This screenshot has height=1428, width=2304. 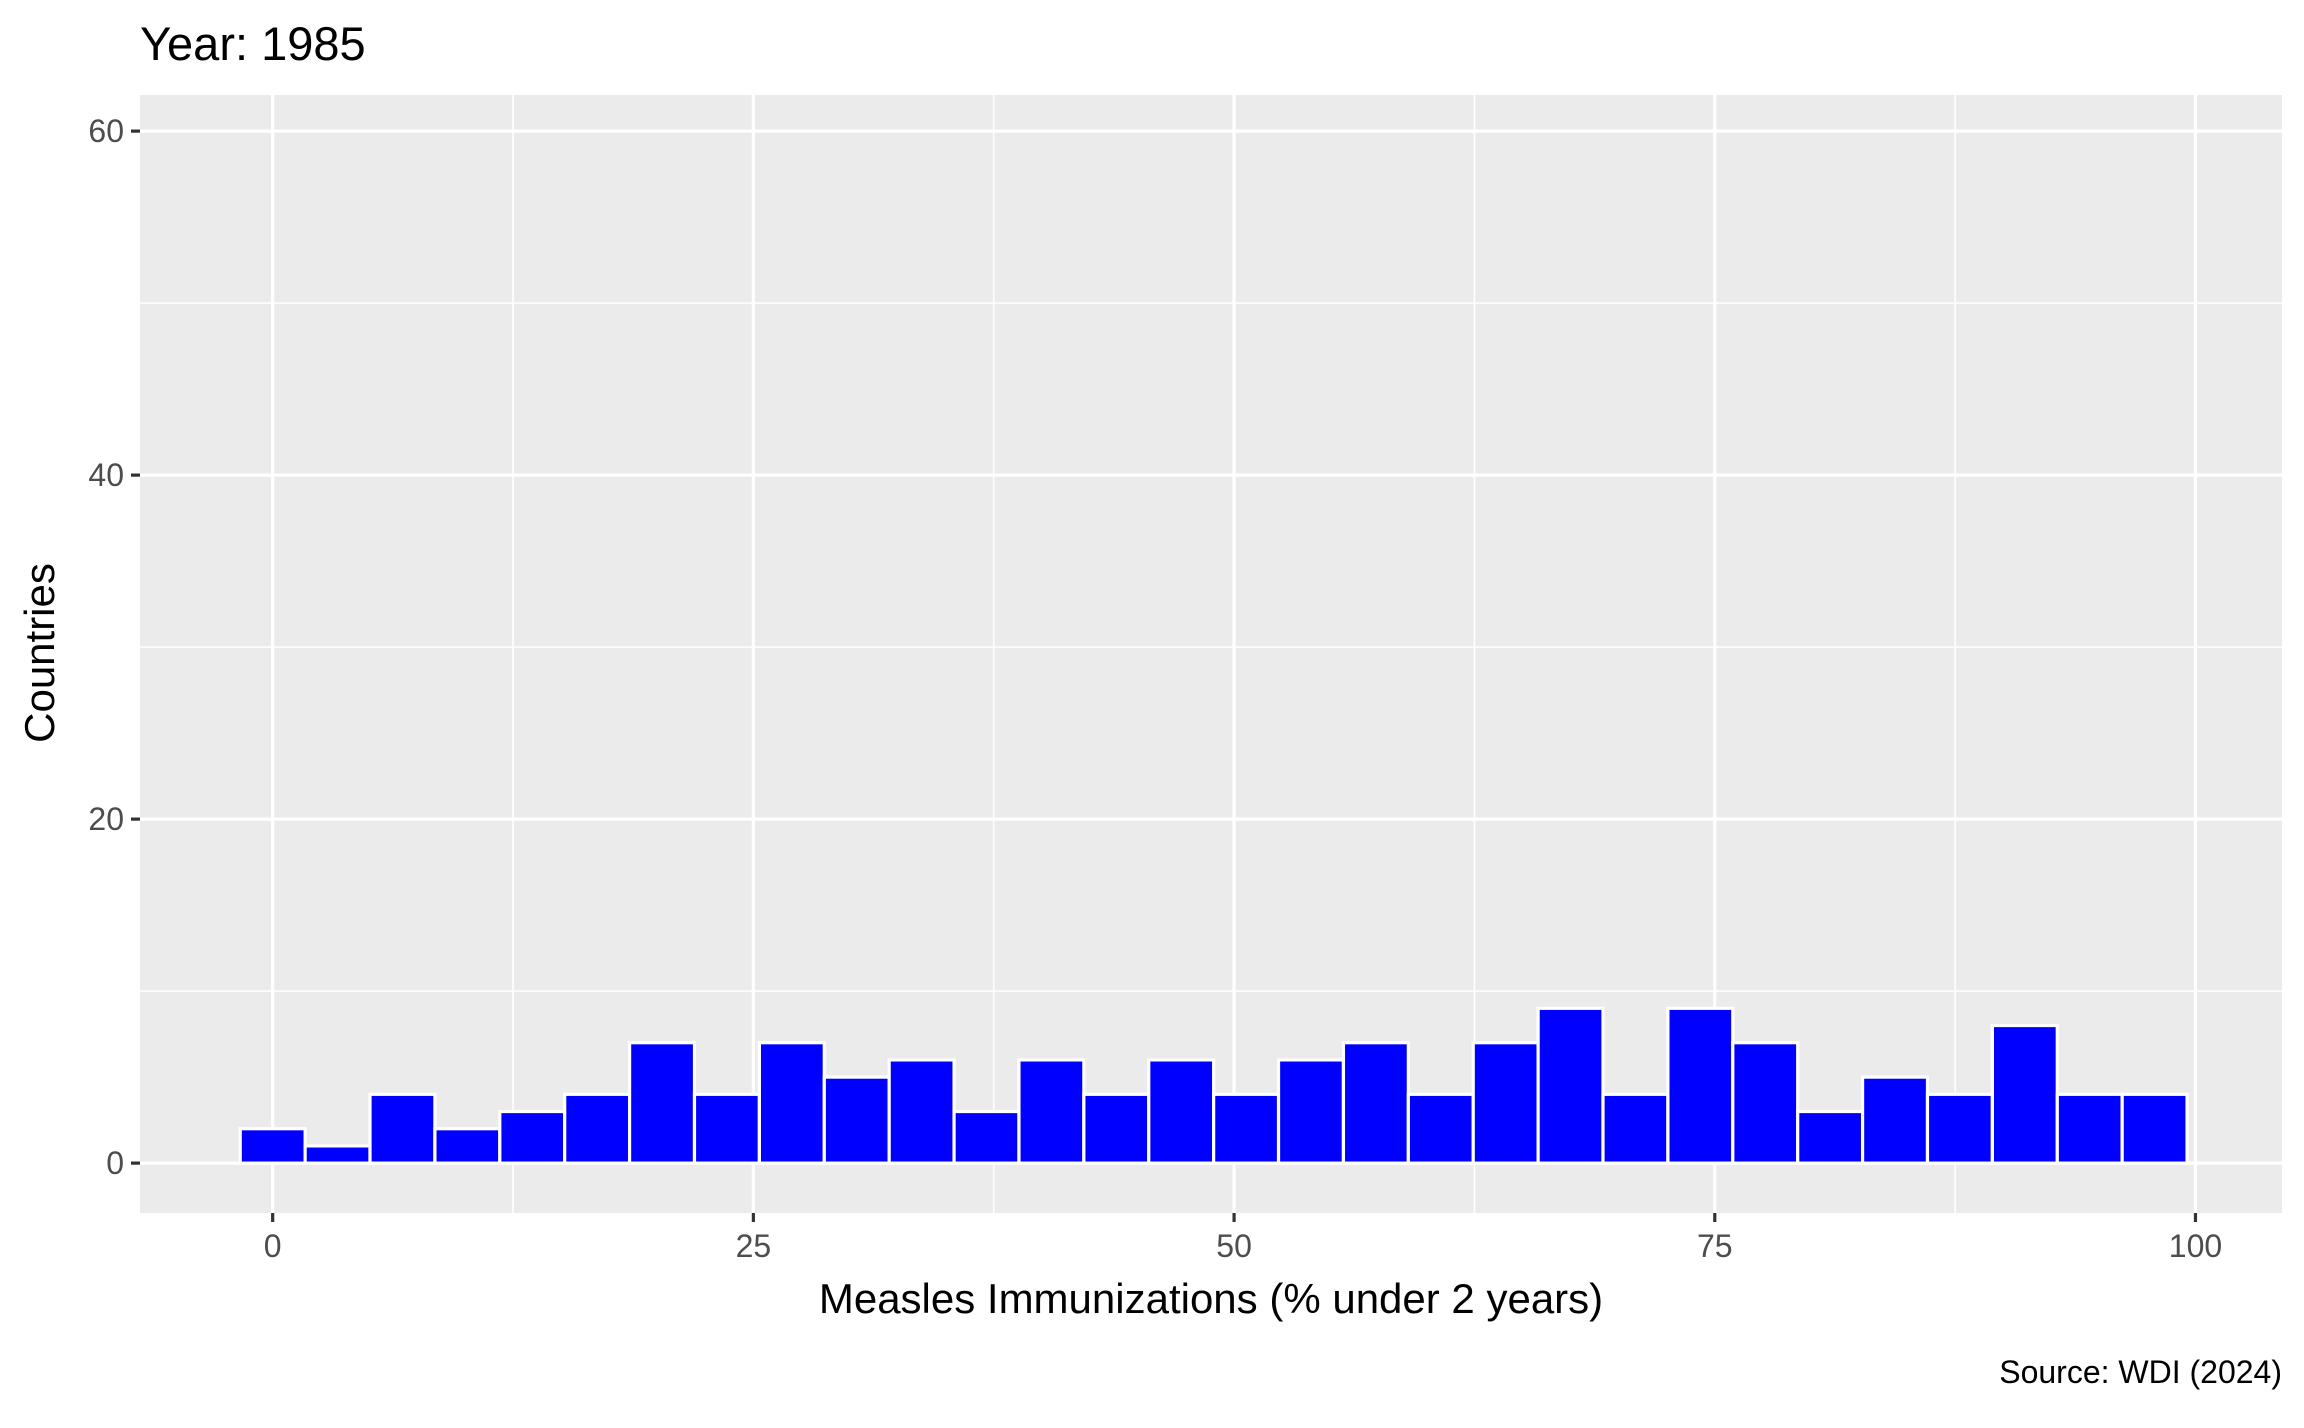 What do you see at coordinates (2140, 1372) in the screenshot?
I see `source-caption: Source: WDI (2024)` at bounding box center [2140, 1372].